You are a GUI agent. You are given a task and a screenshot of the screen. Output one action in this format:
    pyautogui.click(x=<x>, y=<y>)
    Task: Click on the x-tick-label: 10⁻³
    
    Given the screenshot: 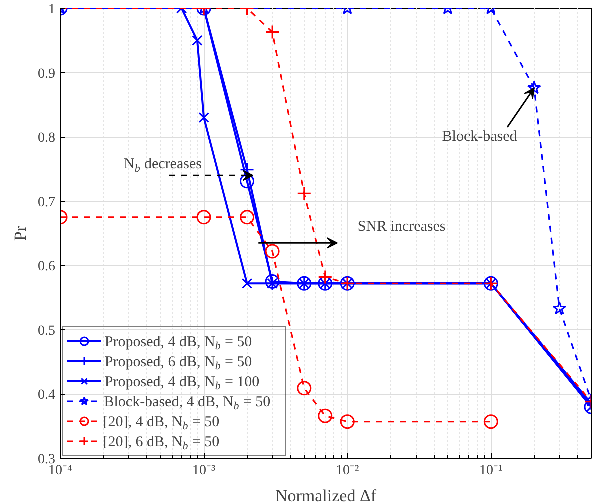 What is the action you would take?
    pyautogui.click(x=204, y=471)
    